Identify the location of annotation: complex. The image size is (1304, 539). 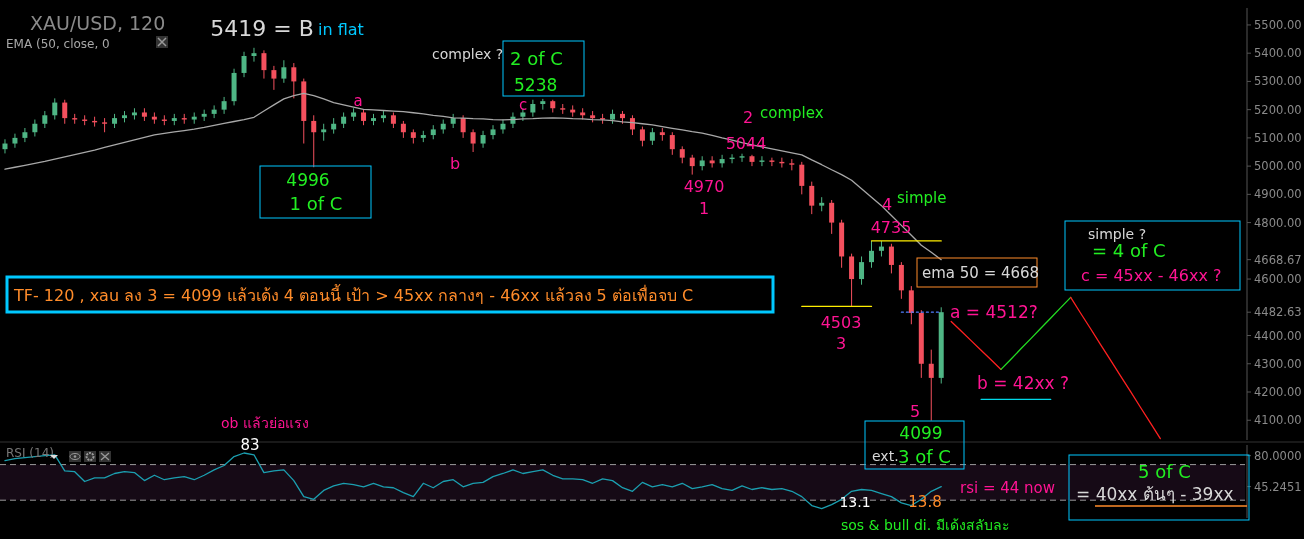
(792, 113).